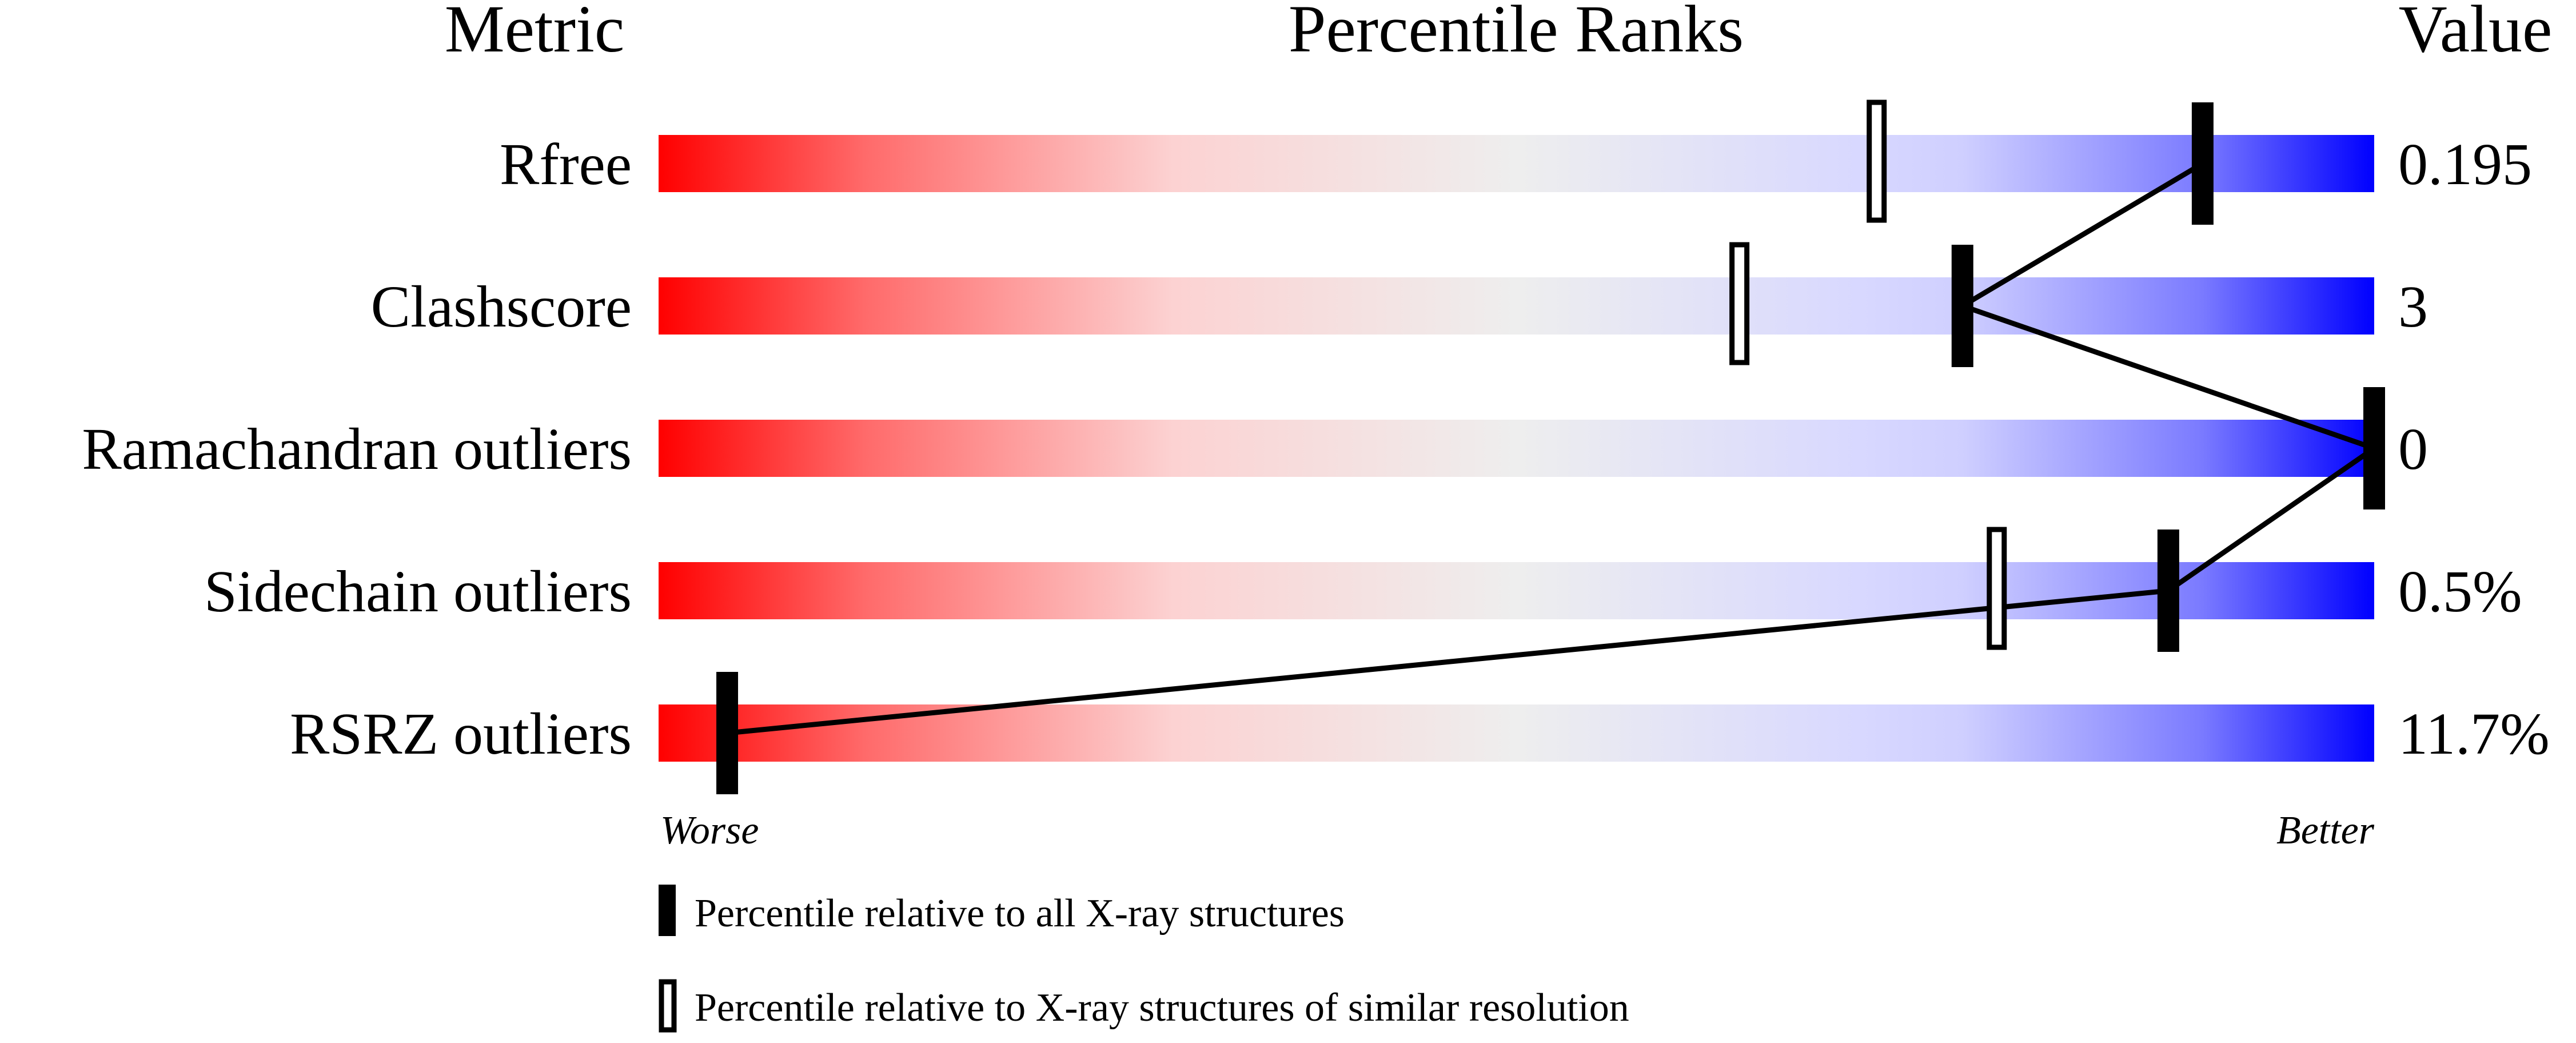 The image size is (2576, 1043). I want to click on header-percentile-ranks: Percentile Ranks, so click(1517, 33).